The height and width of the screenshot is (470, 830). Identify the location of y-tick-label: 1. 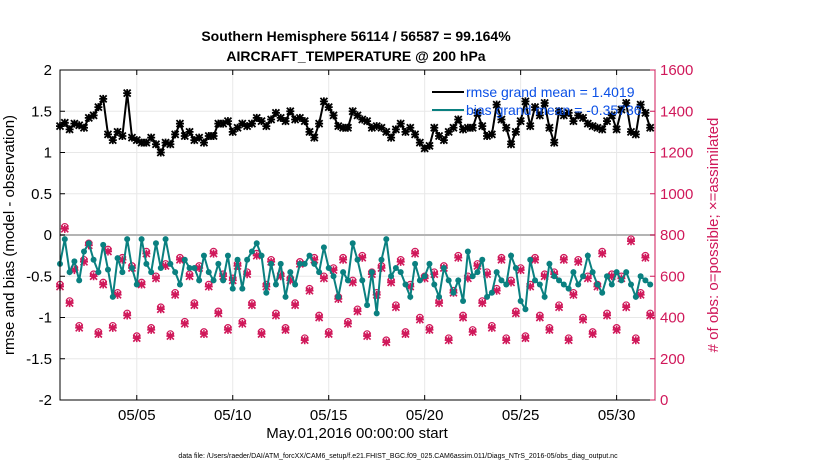
(48, 153).